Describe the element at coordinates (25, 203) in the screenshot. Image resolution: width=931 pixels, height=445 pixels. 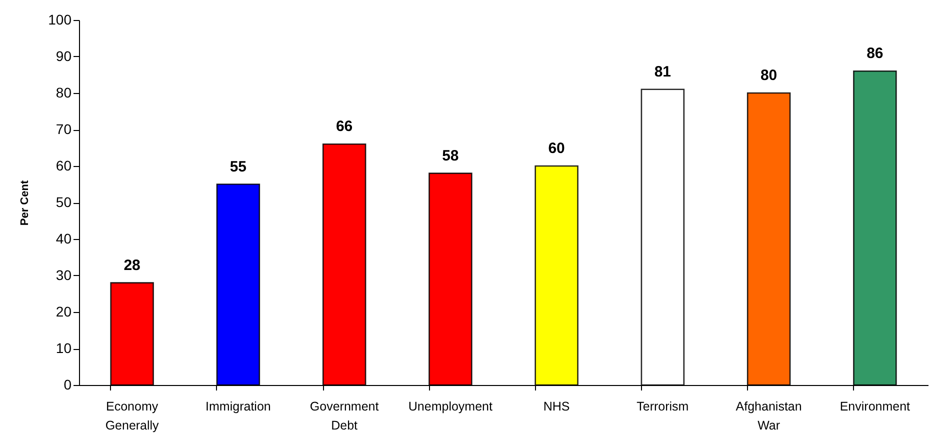
I see `y-axis-title: Per Cent` at that location.